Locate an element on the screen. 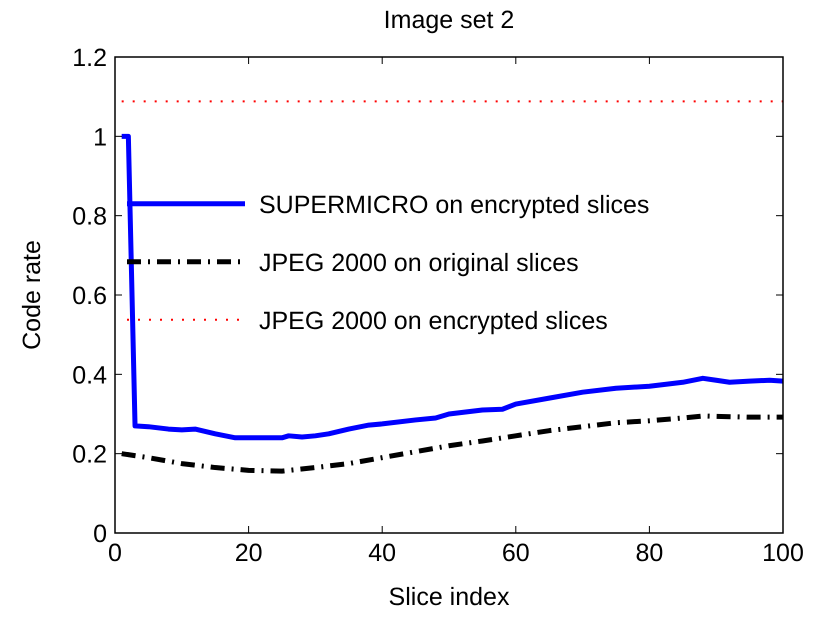 The image size is (817, 617). y-tick-label: 1 is located at coordinates (100, 137).